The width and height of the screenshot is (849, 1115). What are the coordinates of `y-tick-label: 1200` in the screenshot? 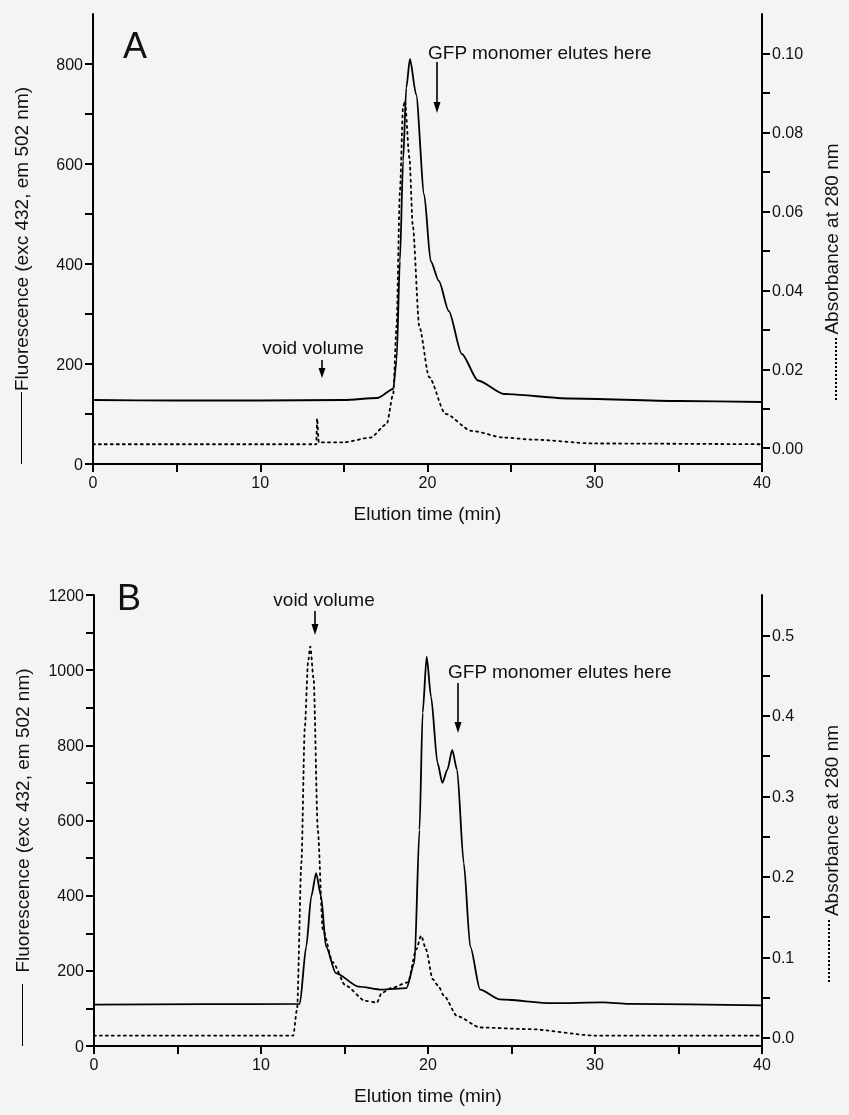 It's located at (66, 595).